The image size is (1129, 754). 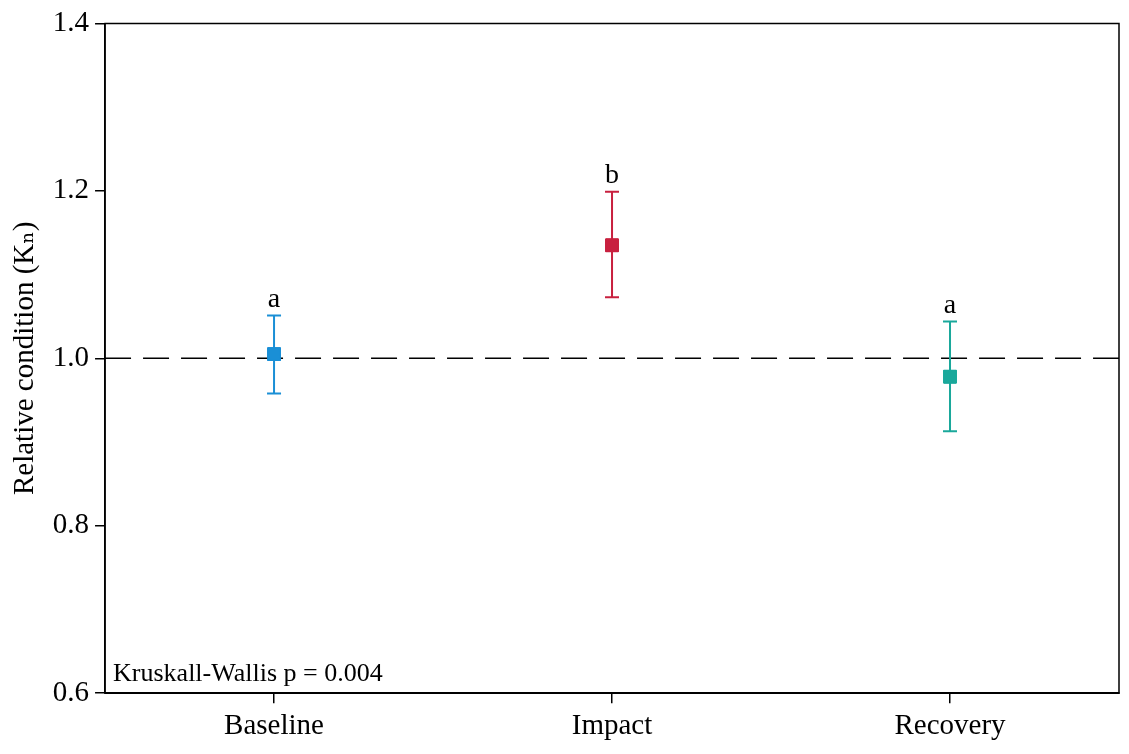 I want to click on y-tick-label: 1.2, so click(x=71, y=188).